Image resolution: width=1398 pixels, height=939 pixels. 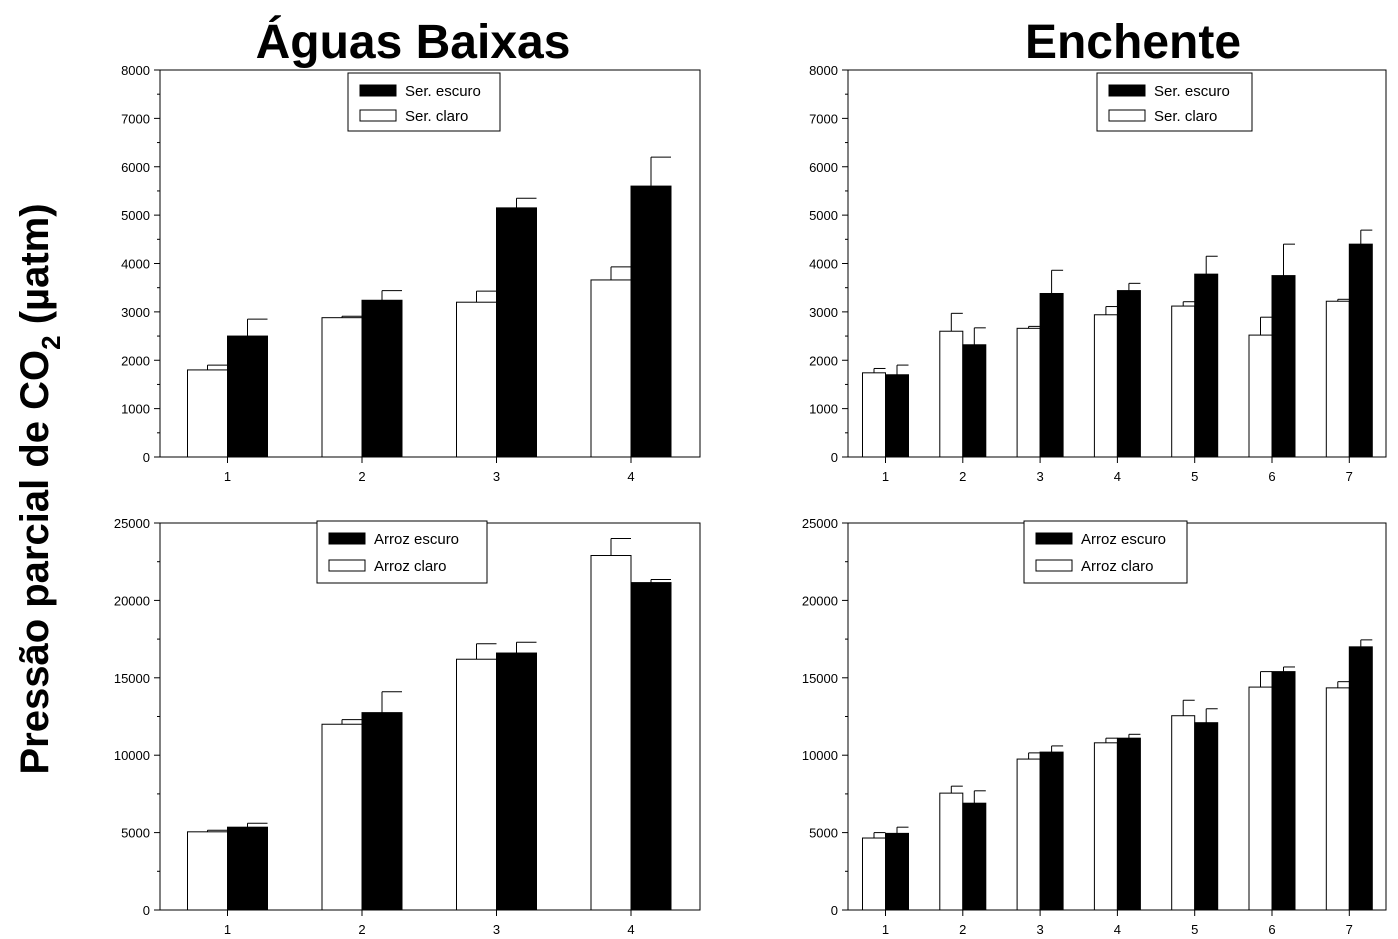 I want to click on y-tick-label: 2000, so click(x=823, y=360).